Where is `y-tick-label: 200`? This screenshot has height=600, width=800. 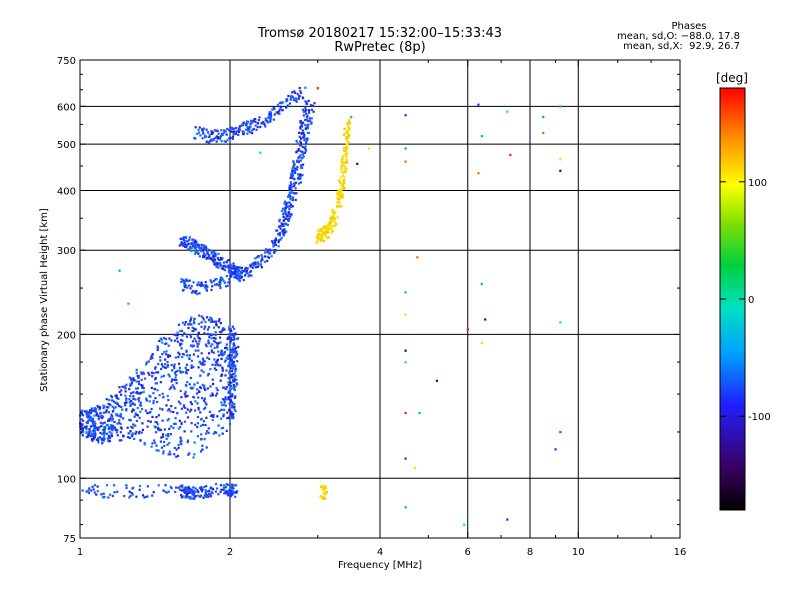 y-tick-label: 200 is located at coordinates (66, 335).